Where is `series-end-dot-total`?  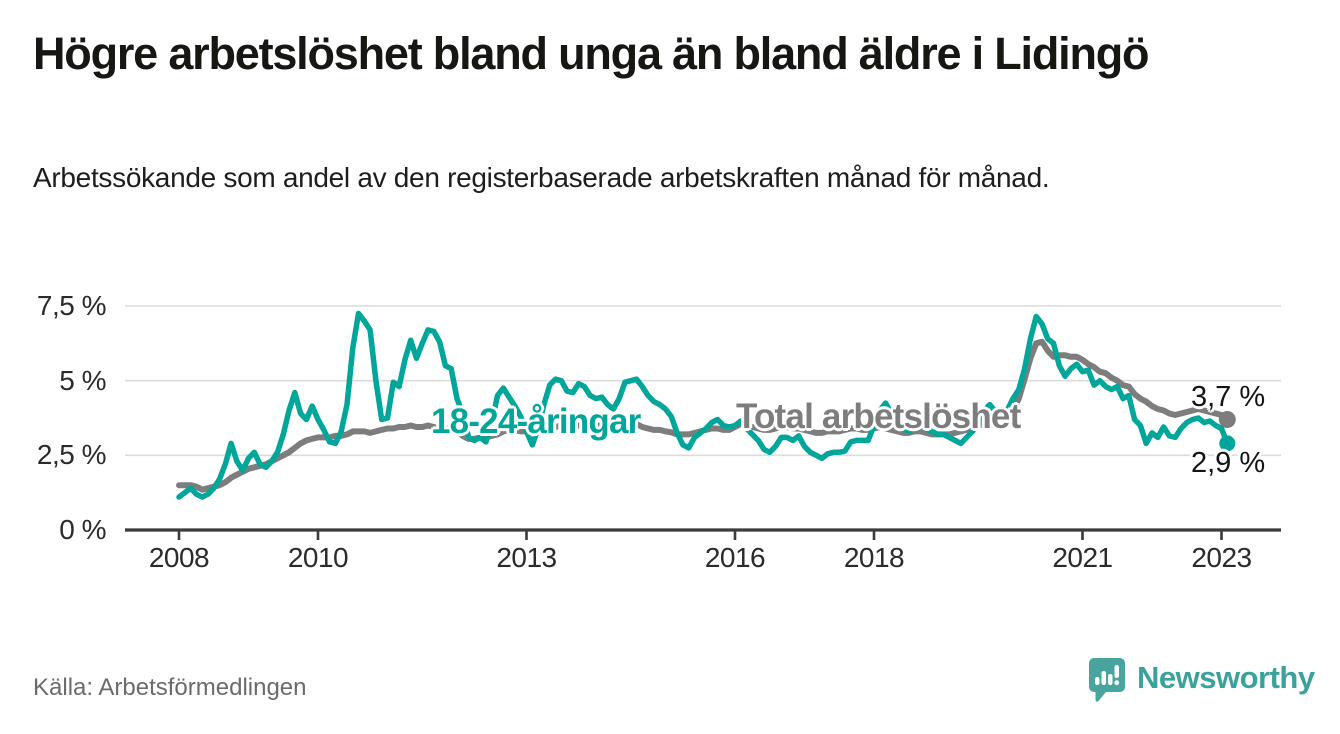 series-end-dot-total is located at coordinates (1227, 419).